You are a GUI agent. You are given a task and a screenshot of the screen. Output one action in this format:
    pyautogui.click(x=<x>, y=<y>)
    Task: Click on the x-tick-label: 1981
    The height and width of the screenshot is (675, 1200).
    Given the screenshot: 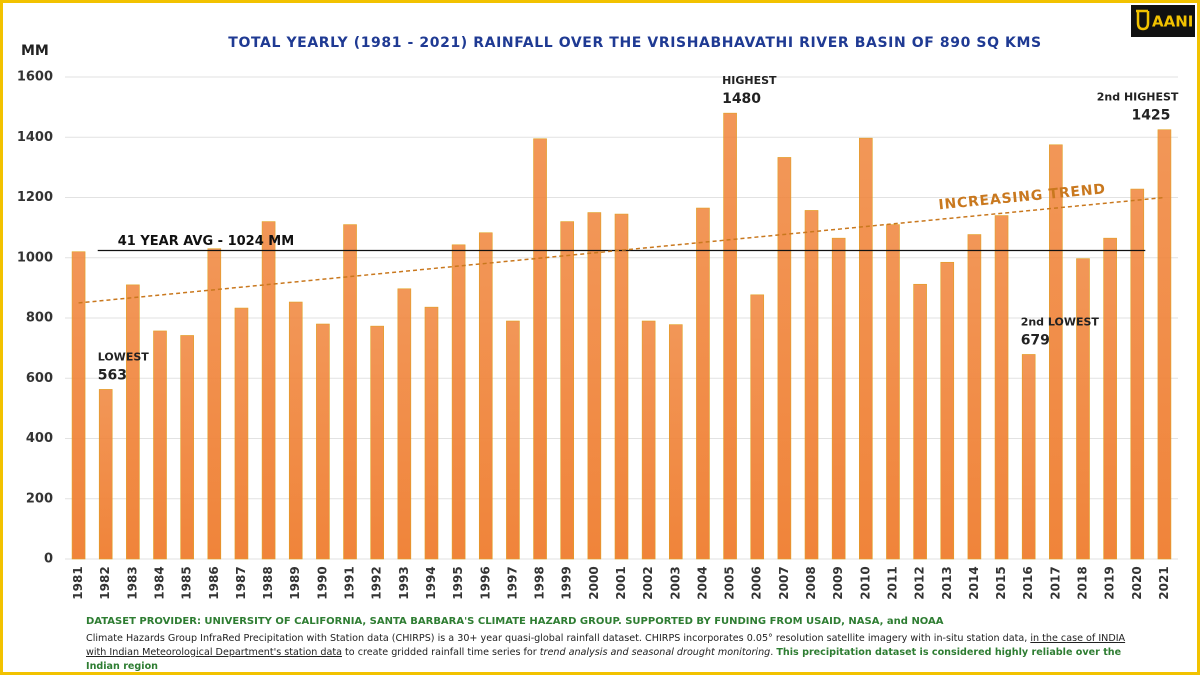 What is the action you would take?
    pyautogui.click(x=78, y=582)
    